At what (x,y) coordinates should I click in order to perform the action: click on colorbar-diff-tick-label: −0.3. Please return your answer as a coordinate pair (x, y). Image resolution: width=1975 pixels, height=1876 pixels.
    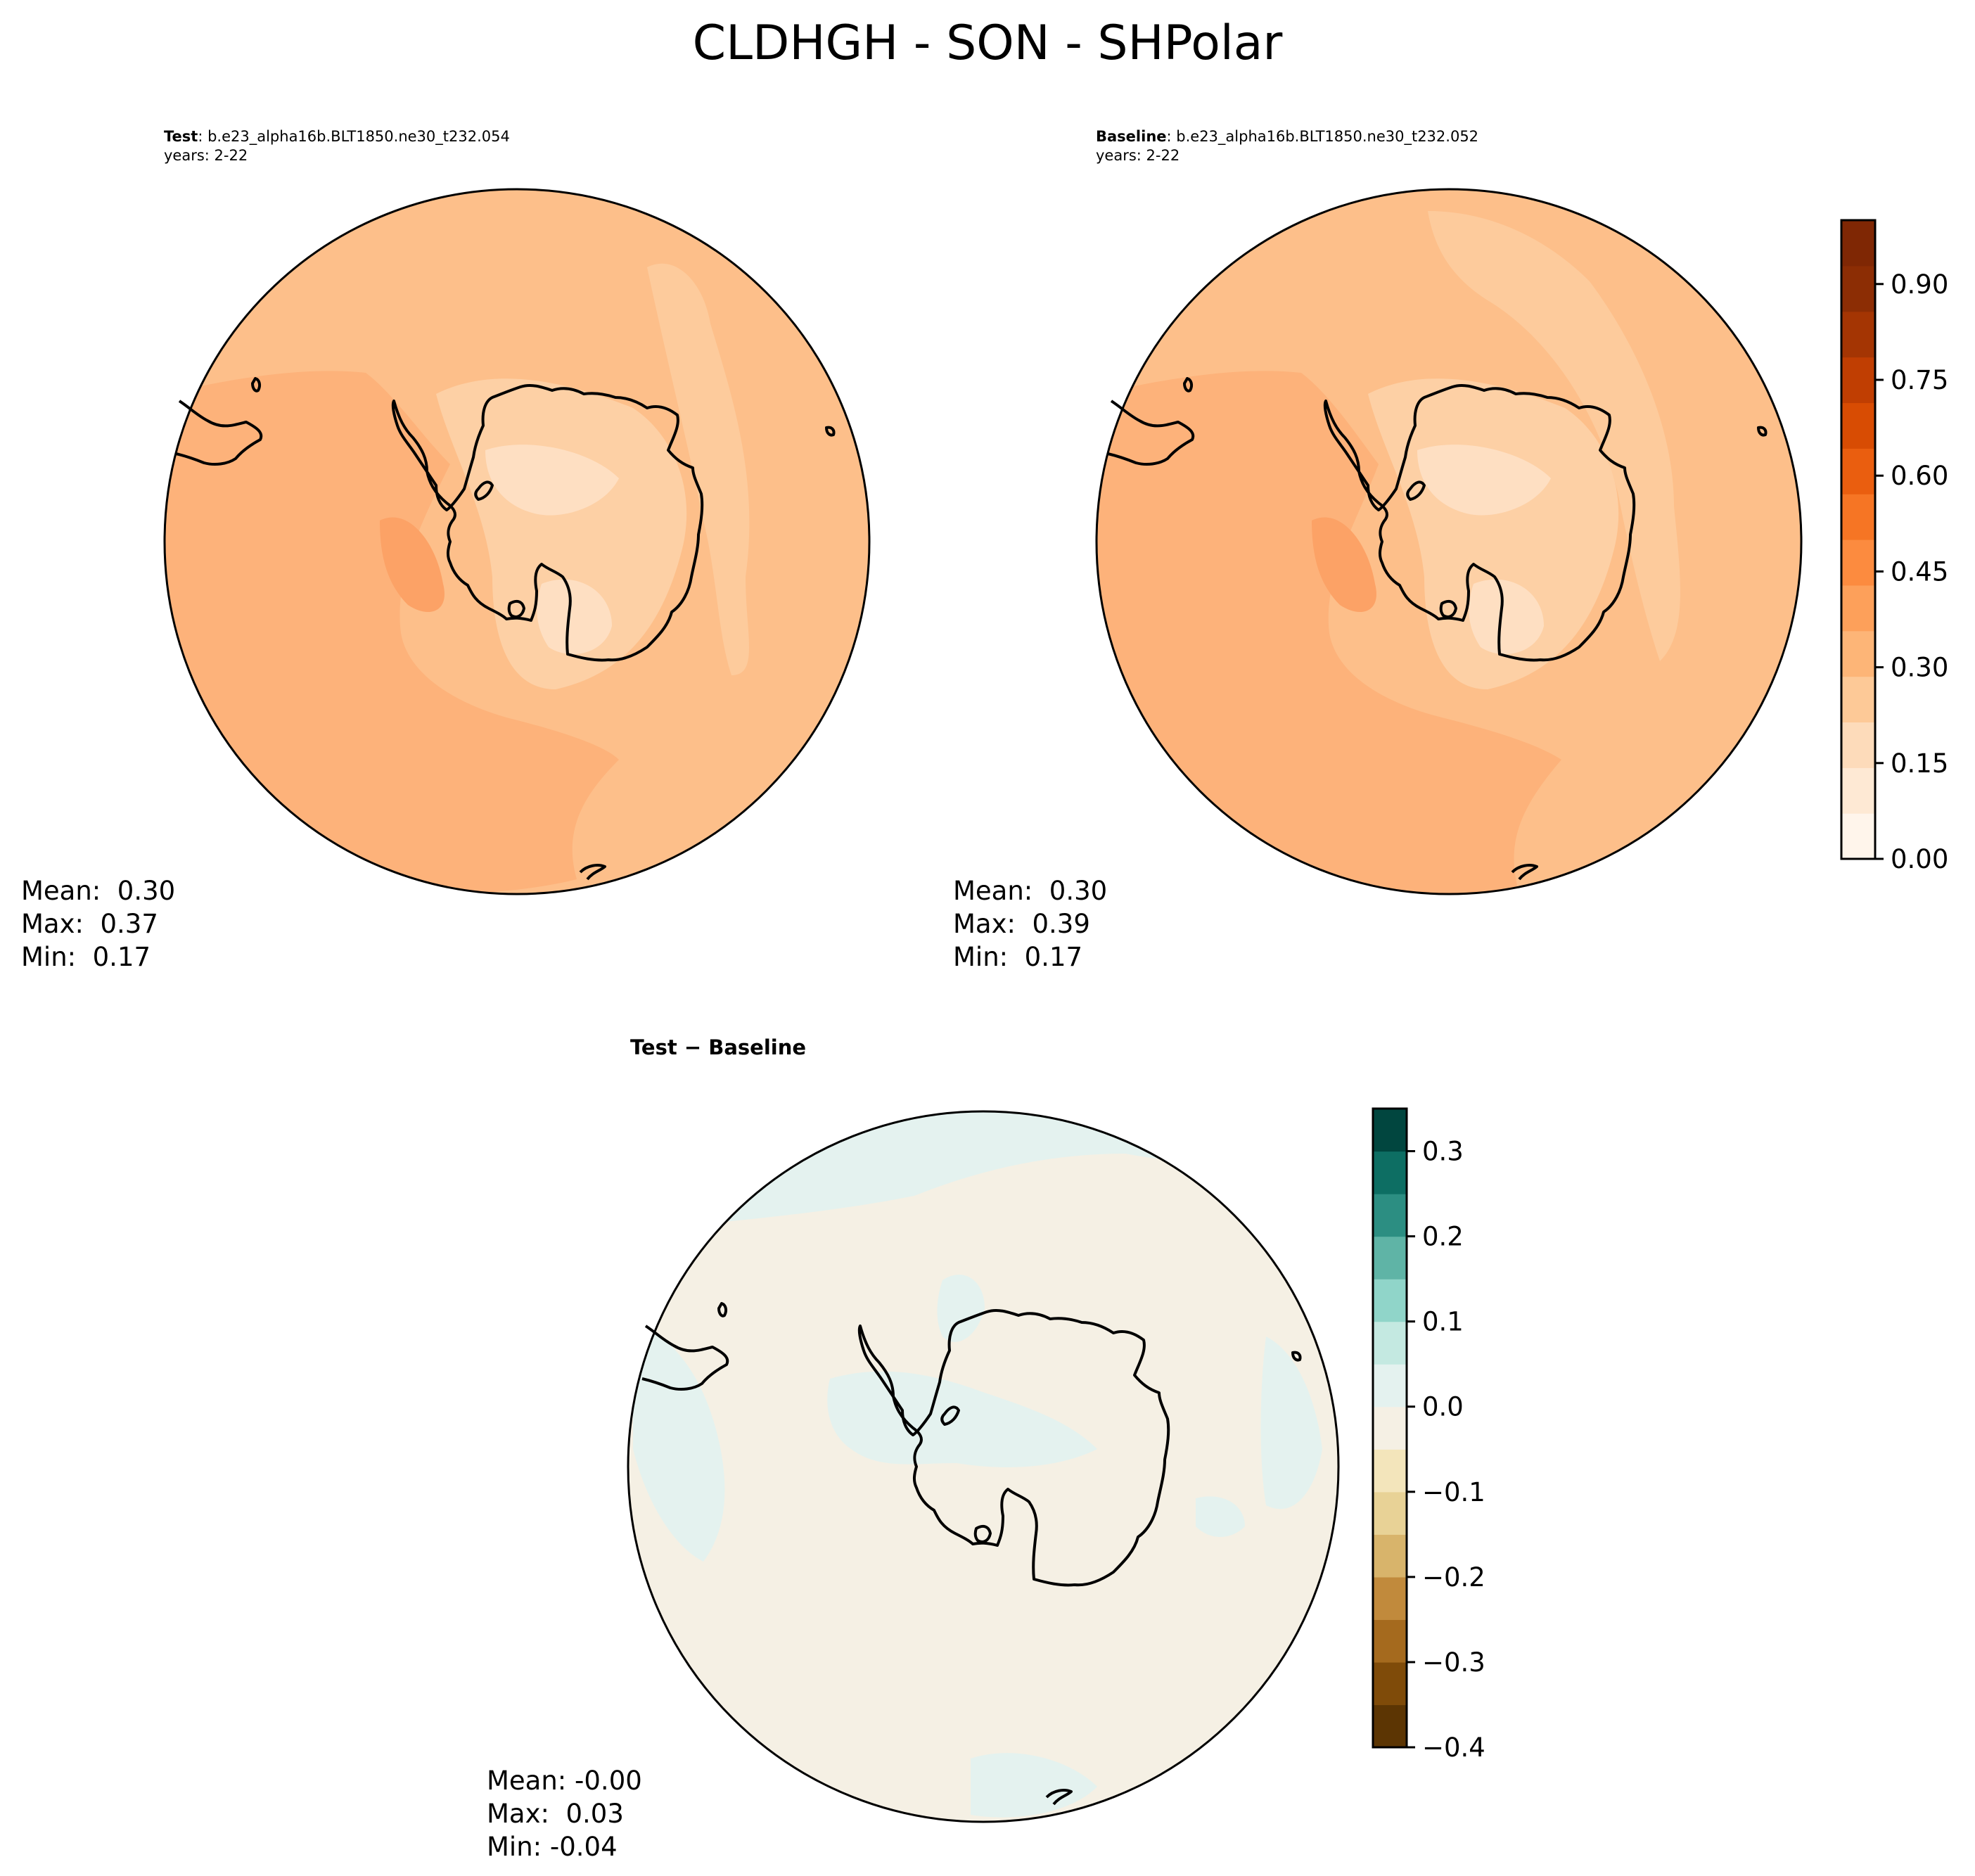
    Looking at the image, I should click on (1453, 1662).